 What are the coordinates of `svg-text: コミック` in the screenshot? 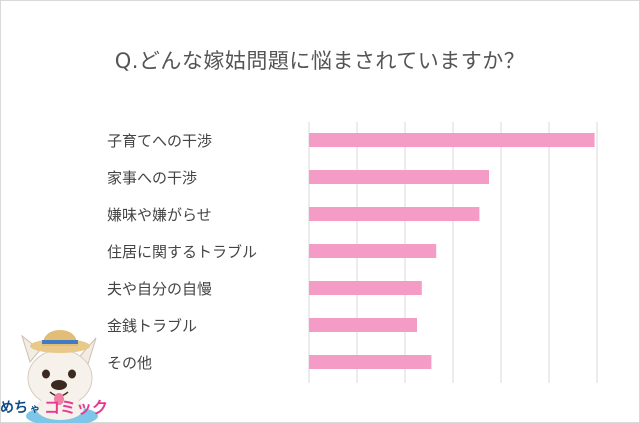 It's located at (76, 407).